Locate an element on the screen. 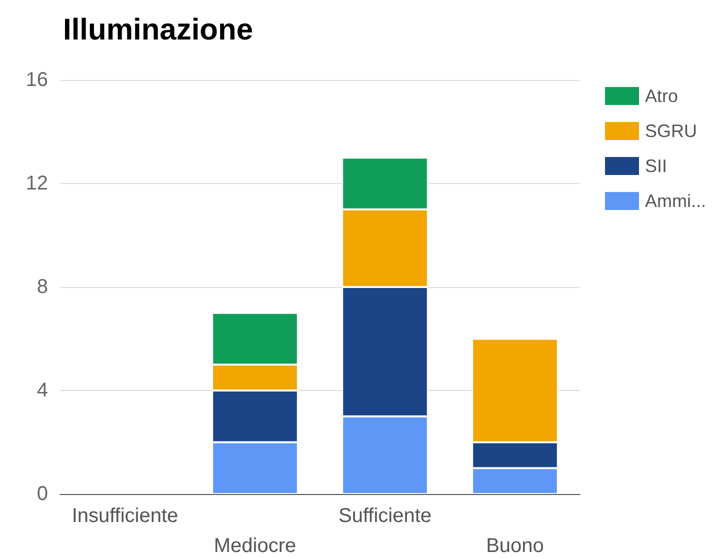 The image size is (712, 559). x-tick-label: Sufficiente is located at coordinates (385, 516).